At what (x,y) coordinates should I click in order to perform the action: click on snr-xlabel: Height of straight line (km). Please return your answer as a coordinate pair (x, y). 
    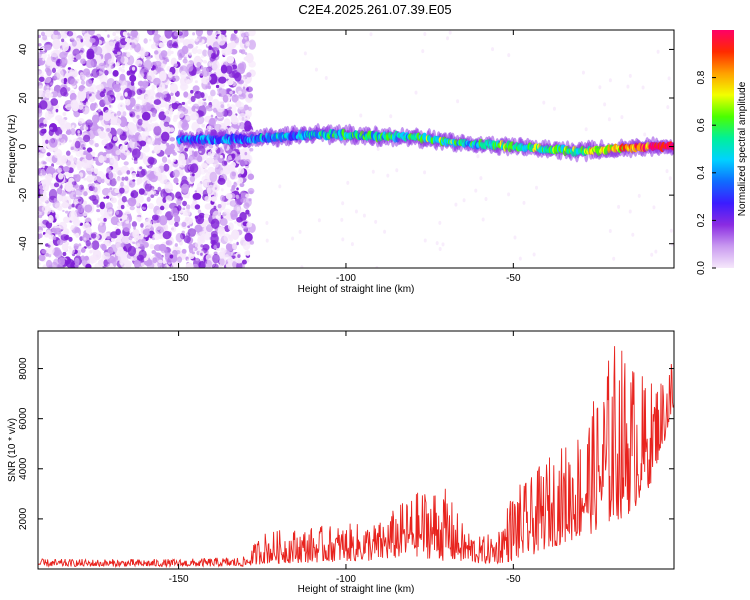
    Looking at the image, I should click on (356, 589).